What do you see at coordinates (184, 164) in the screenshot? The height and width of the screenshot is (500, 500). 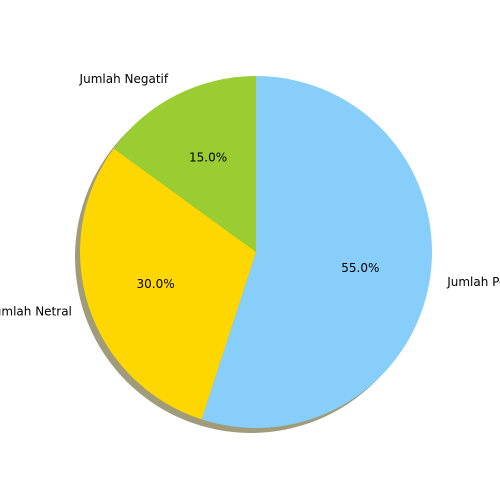 I see `pie-slice-jumlah-negatif` at bounding box center [184, 164].